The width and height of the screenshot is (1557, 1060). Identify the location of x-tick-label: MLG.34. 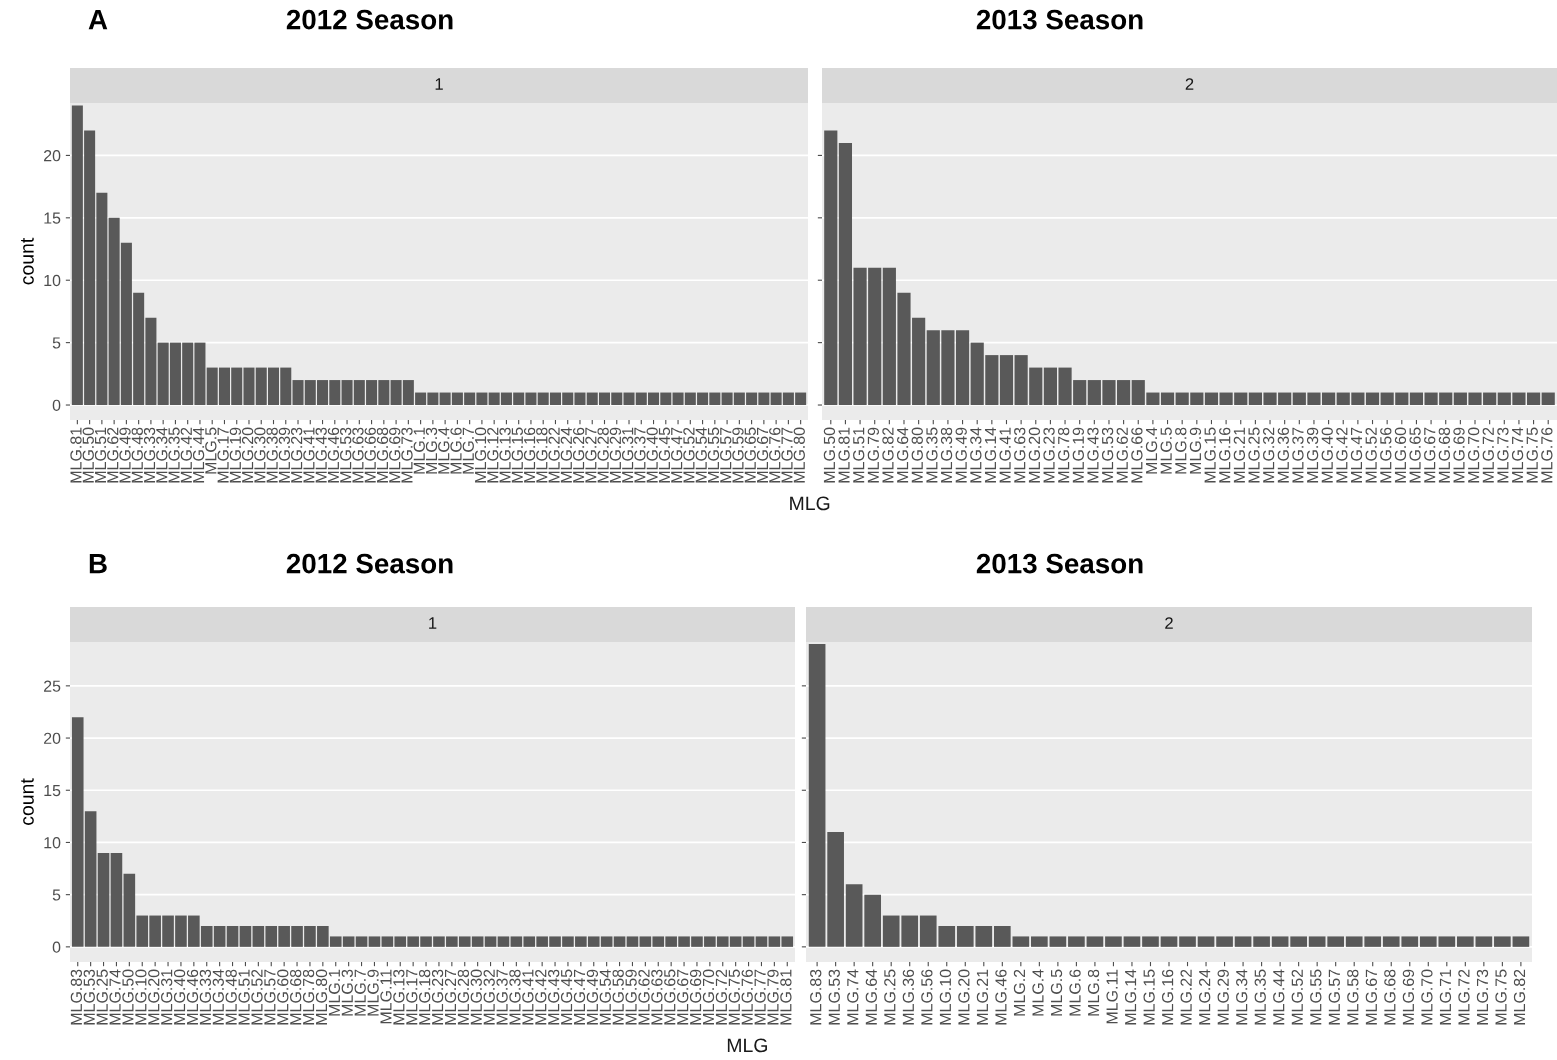
(1242, 997).